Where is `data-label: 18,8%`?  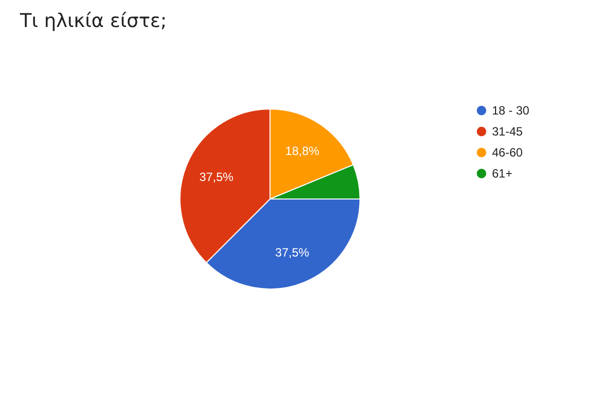 data-label: 18,8% is located at coordinates (302, 151).